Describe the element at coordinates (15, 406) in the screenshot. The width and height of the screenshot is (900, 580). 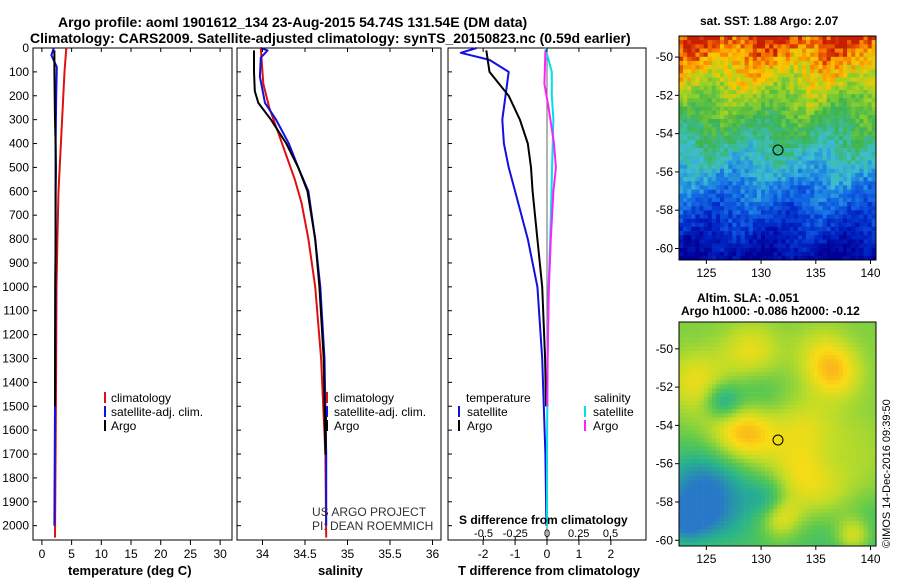
I see `depth-tick-label: 1500` at that location.